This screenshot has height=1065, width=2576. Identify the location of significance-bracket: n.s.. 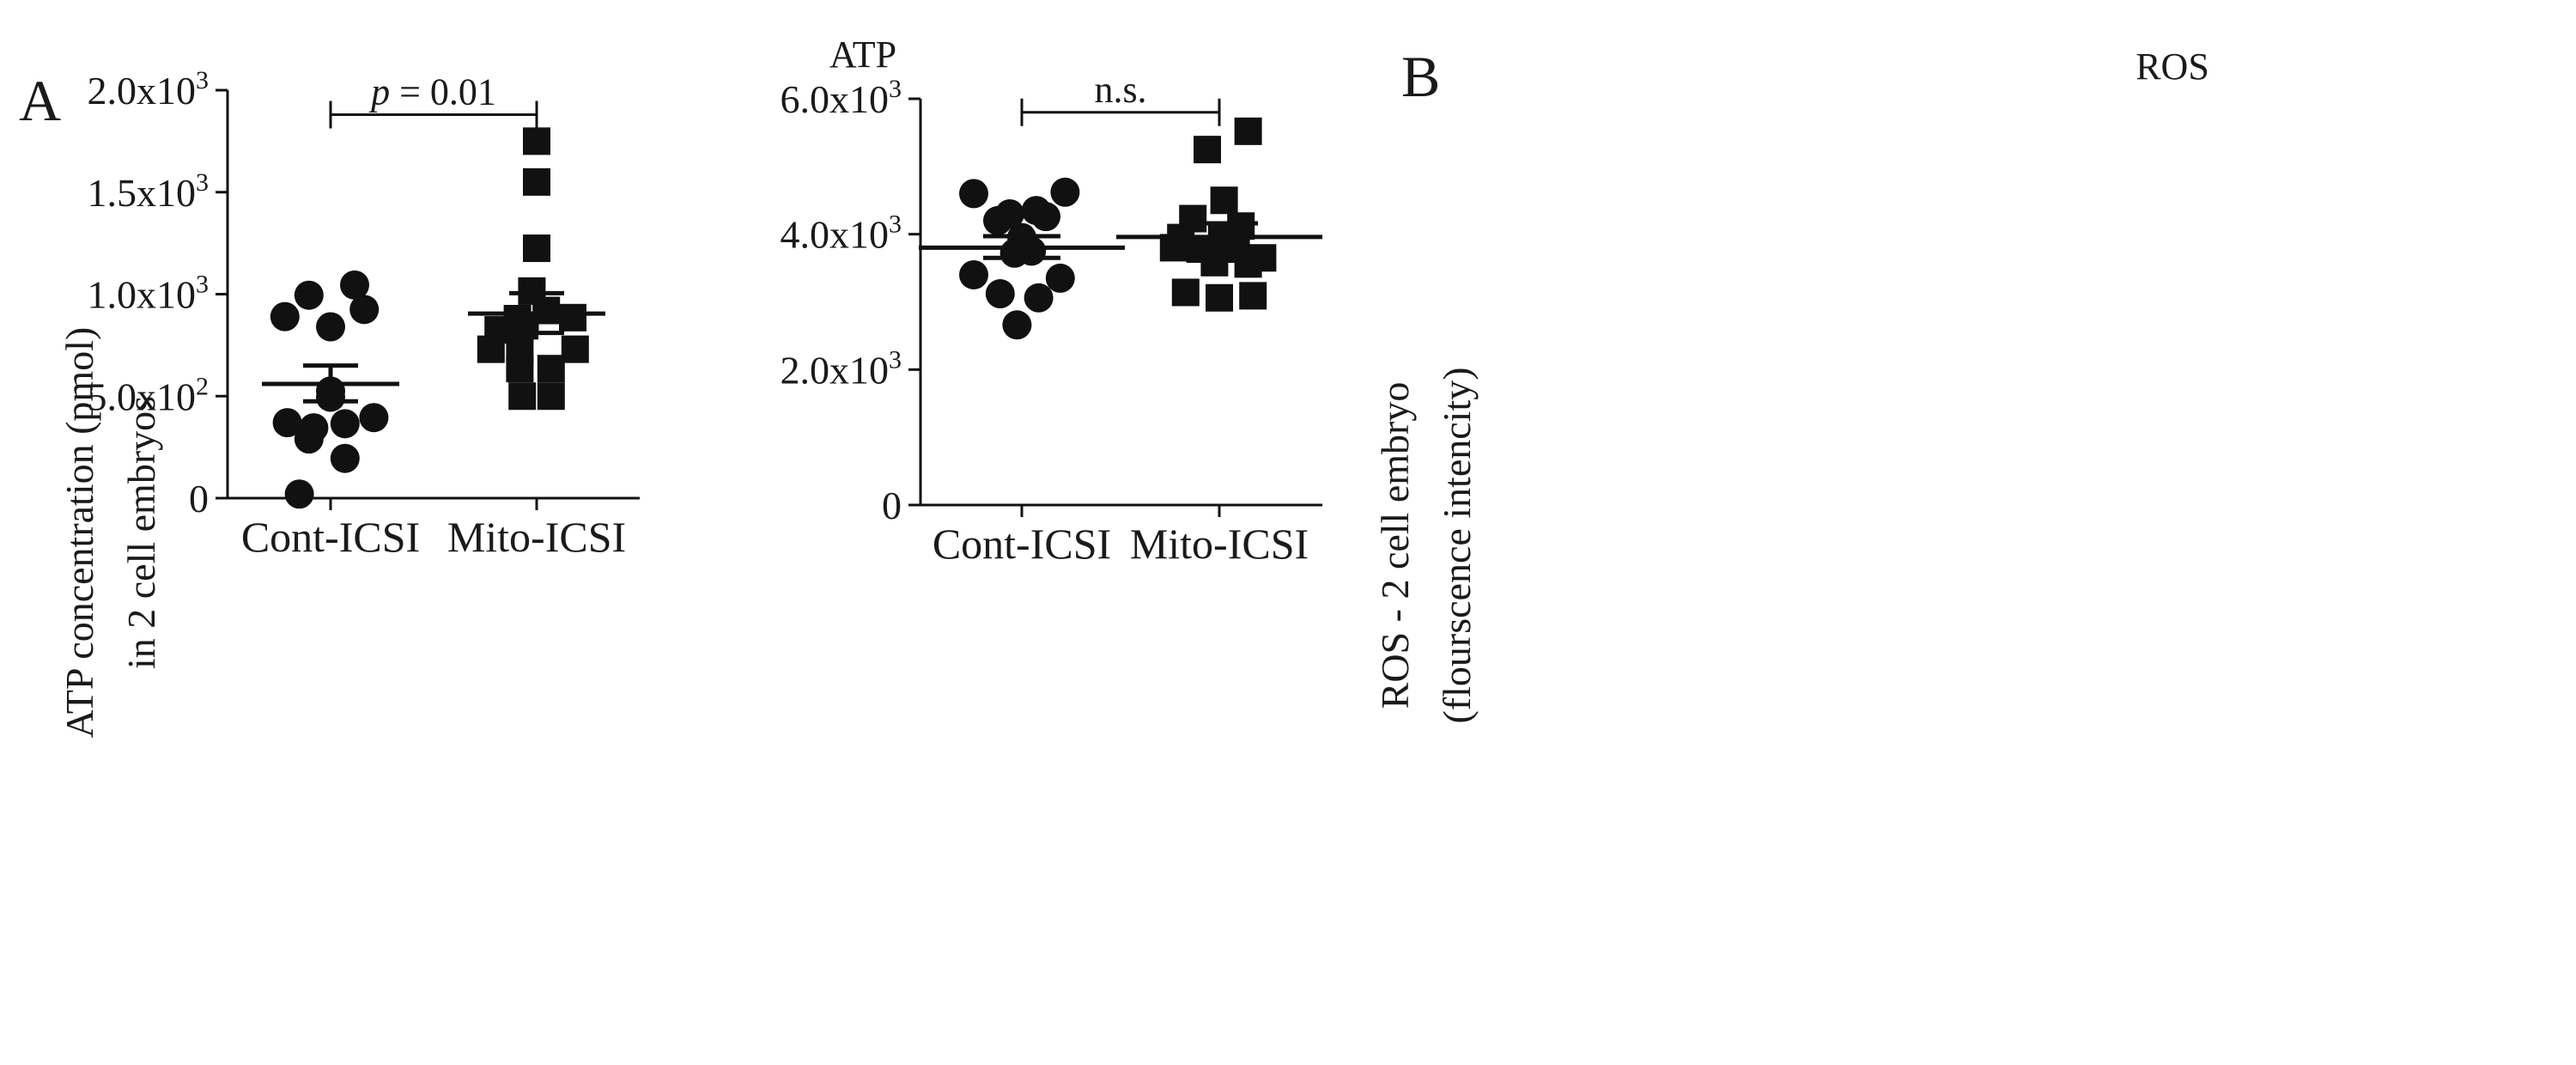
(1120, 97).